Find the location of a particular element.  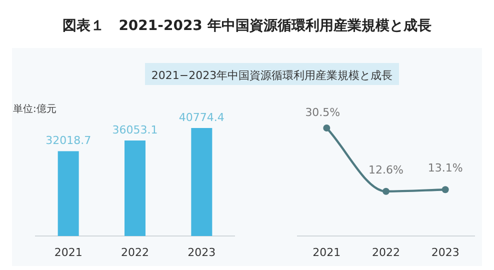

data-label: 36053.1 is located at coordinates (135, 130).